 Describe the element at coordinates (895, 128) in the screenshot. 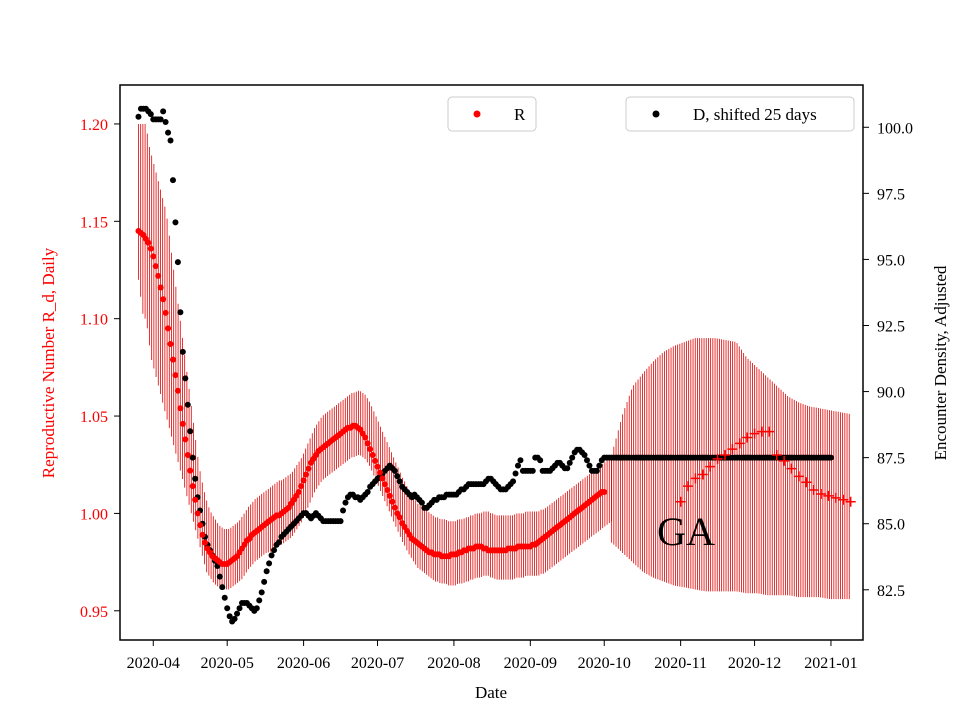

I see `right-tick-label: 100.0` at that location.